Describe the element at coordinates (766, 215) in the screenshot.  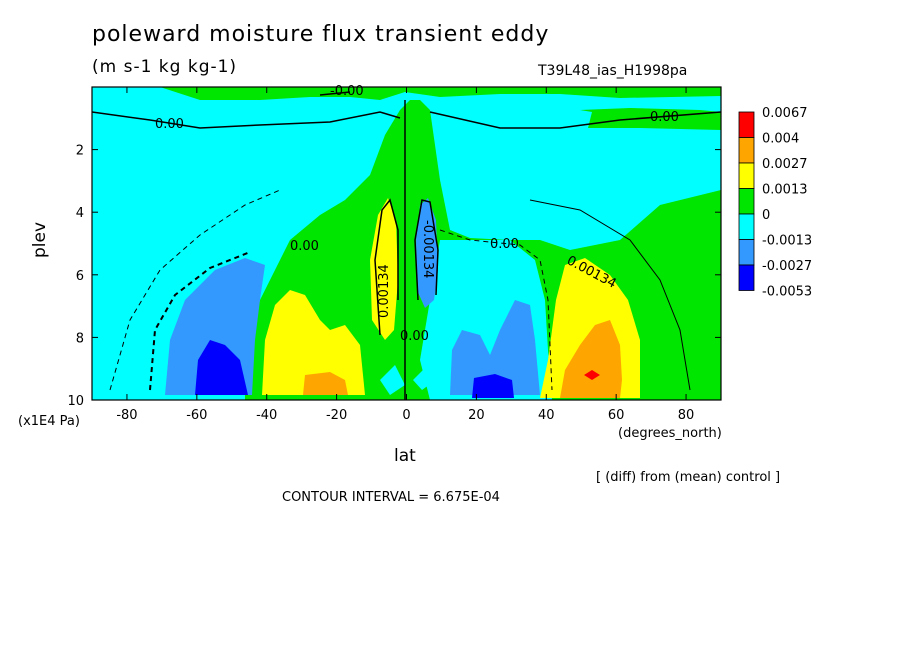
I see `colorbar-label: 0` at that location.